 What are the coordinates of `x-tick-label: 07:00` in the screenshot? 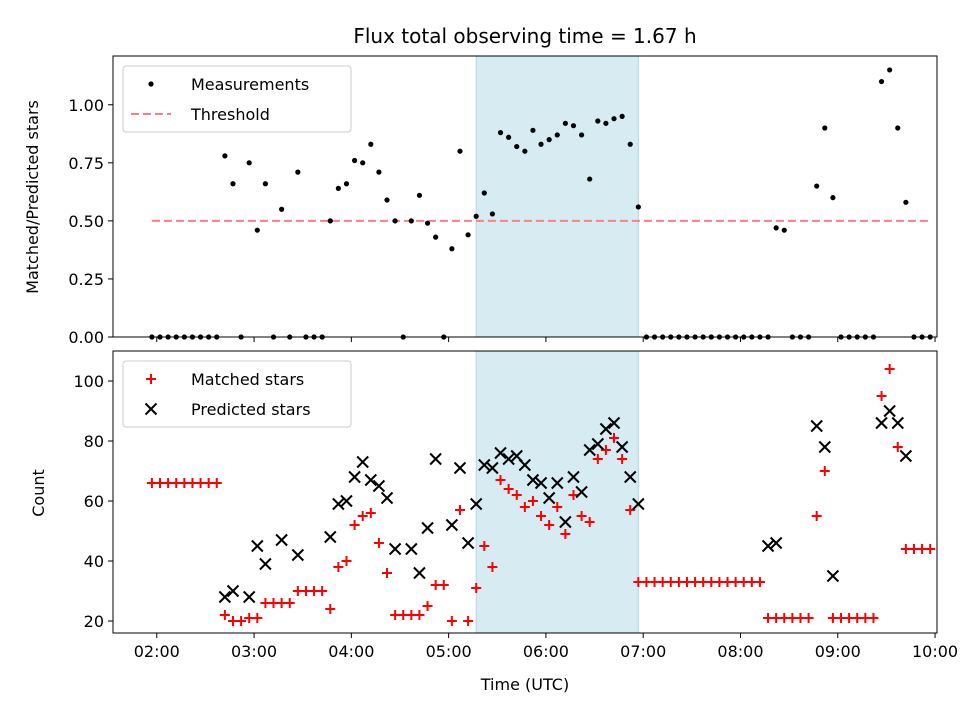 It's located at (643, 651).